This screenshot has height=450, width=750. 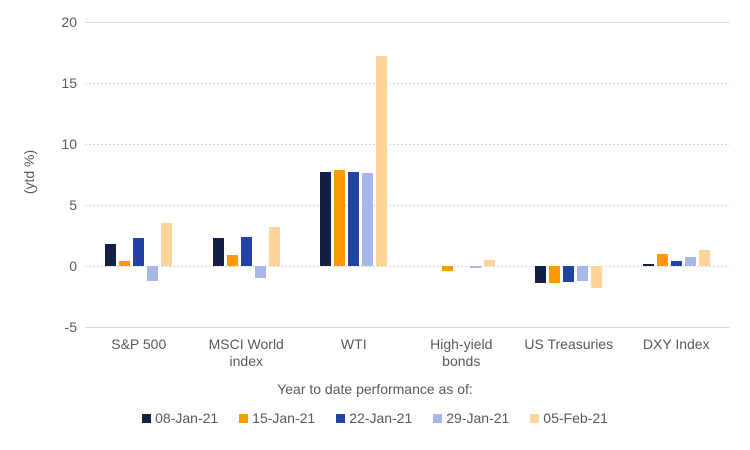 What do you see at coordinates (73, 266) in the screenshot?
I see `y-tick-label-0: 0` at bounding box center [73, 266].